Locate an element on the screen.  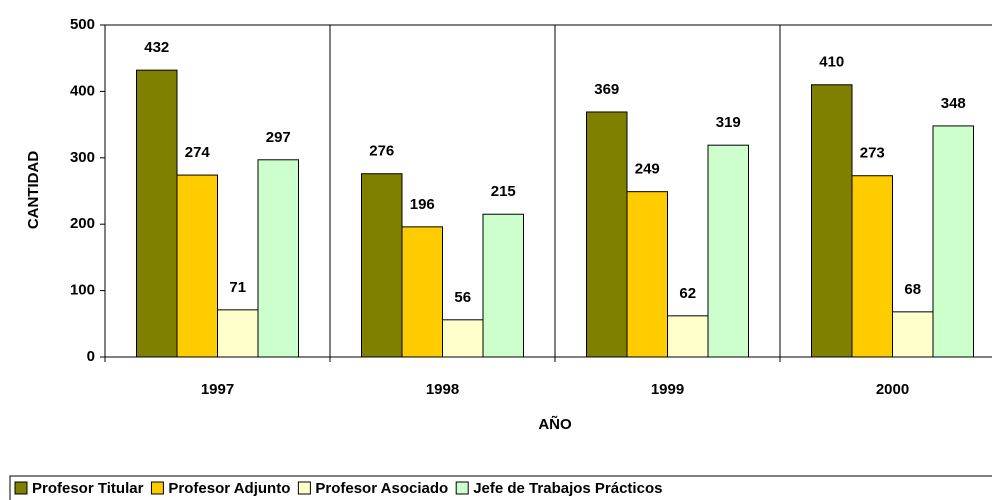
data-label: 319 is located at coordinates (728, 122).